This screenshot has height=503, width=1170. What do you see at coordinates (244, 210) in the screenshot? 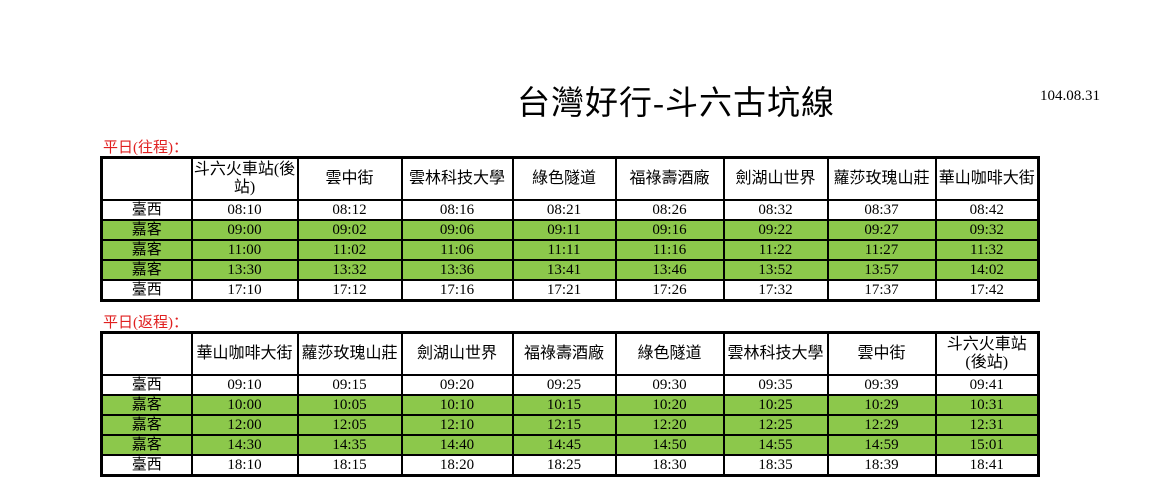
I see `time-cell: 08:10` at bounding box center [244, 210].